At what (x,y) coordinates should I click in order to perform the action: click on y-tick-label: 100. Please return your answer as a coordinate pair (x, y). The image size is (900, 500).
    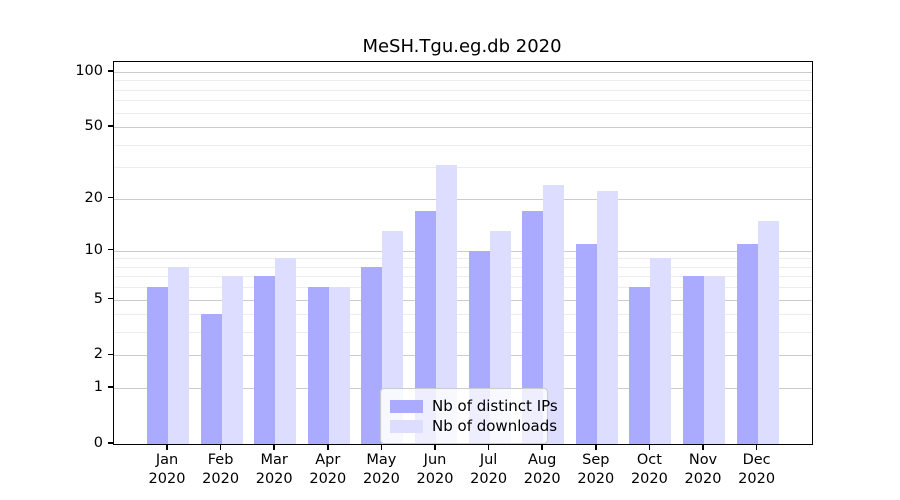
    Looking at the image, I should click on (89, 71).